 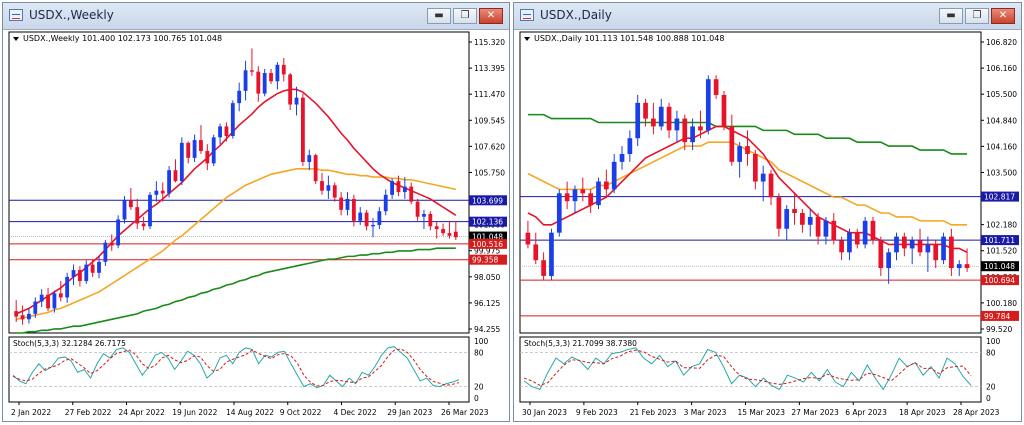 I want to click on date-tick-label: 29 Jan 2023, so click(x=409, y=412).